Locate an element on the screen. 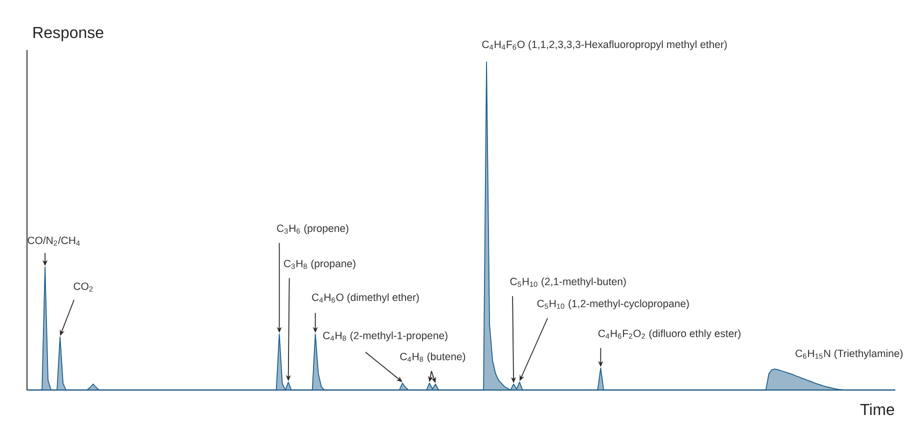 This screenshot has height=433, width=918. annotation: CO/N$_{2}$/CH$_{4}$ is located at coordinates (54, 241).